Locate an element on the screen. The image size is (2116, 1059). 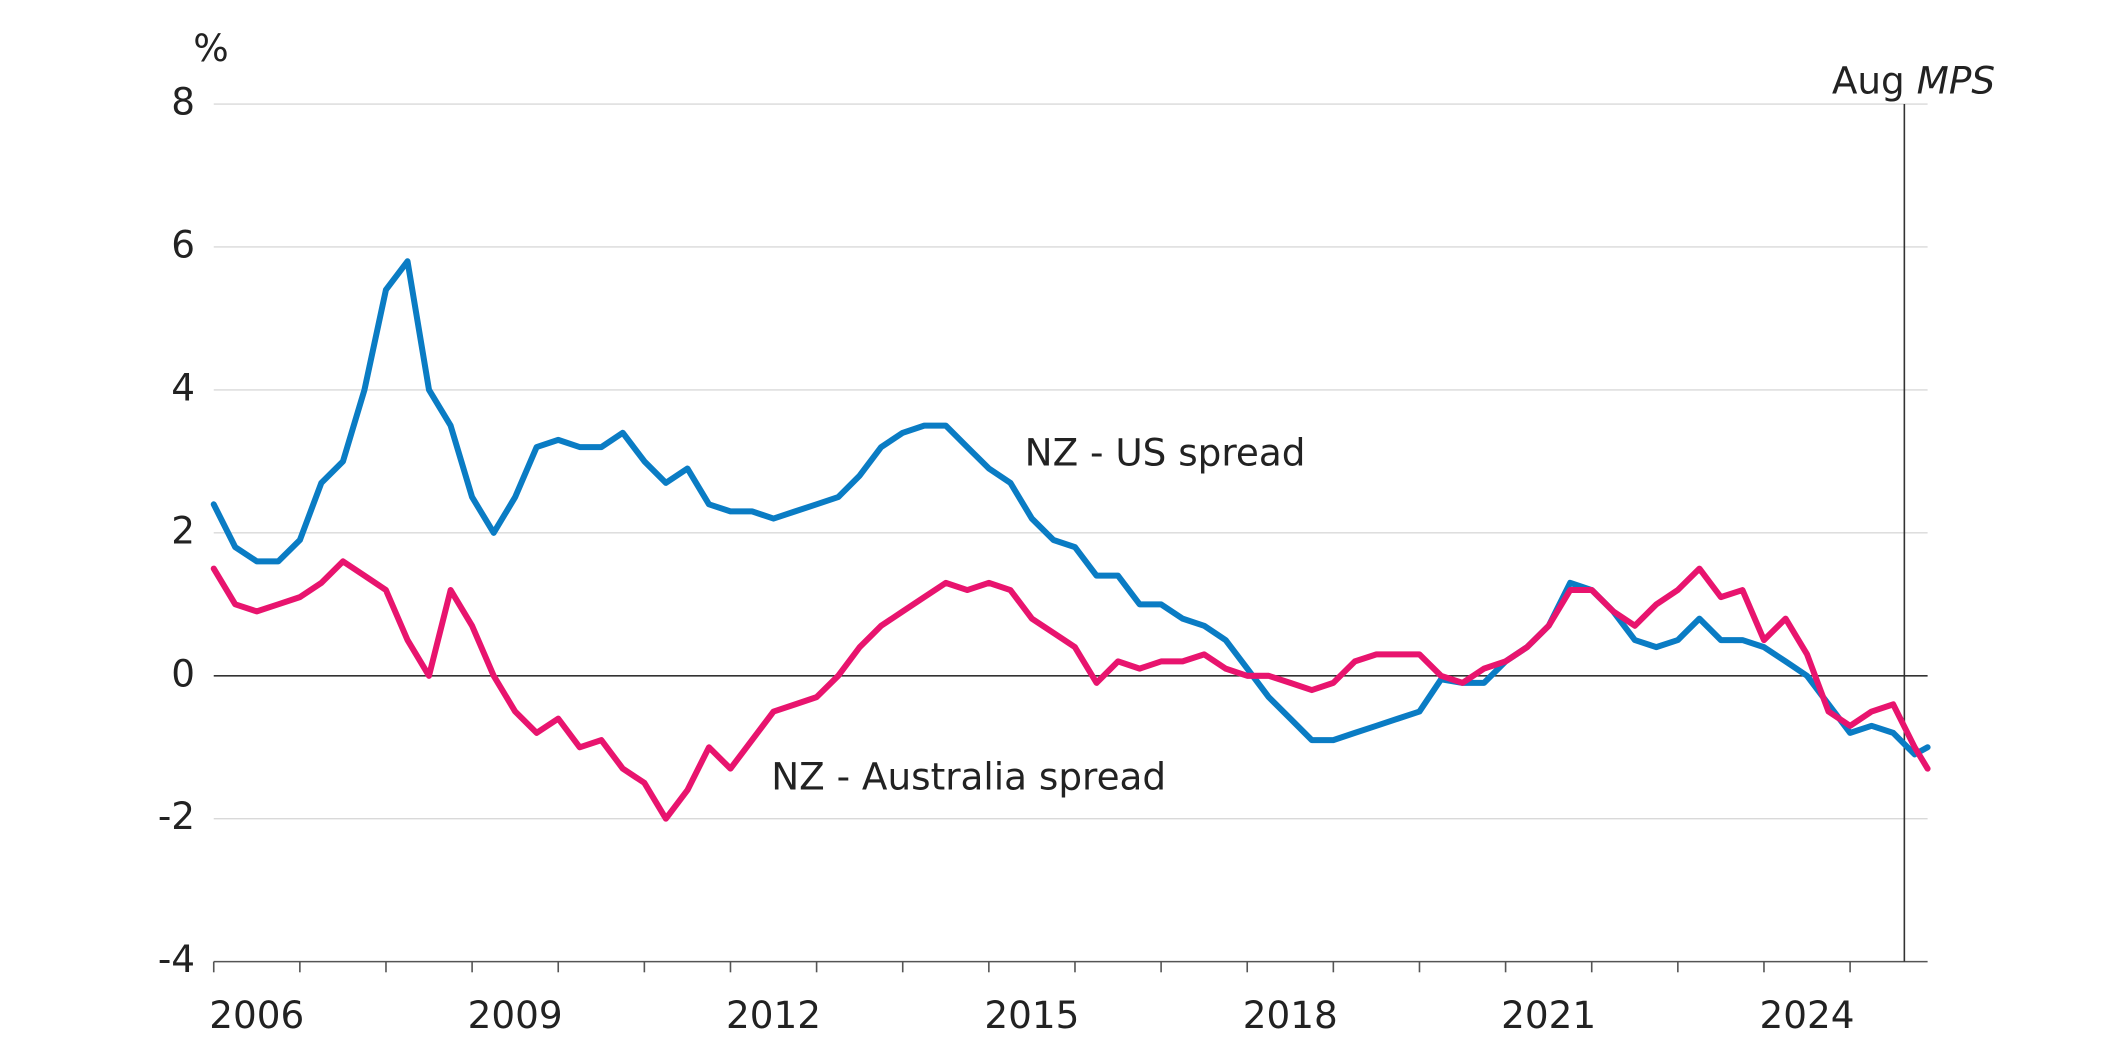
vline-label-text: Aug is located at coordinates (1868, 80).